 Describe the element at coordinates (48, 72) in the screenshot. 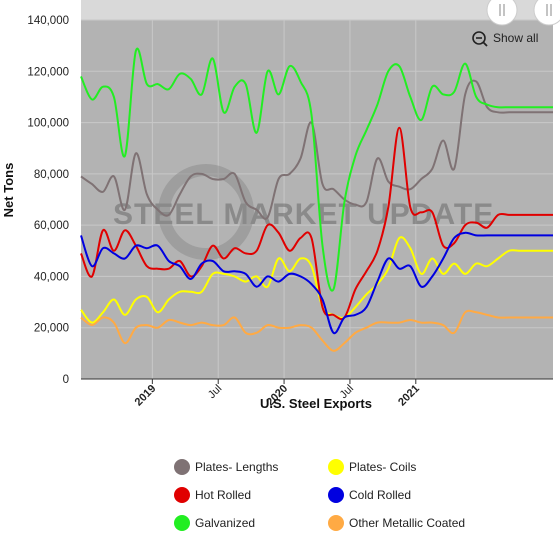

I see `y-tick-label: 120,000` at that location.